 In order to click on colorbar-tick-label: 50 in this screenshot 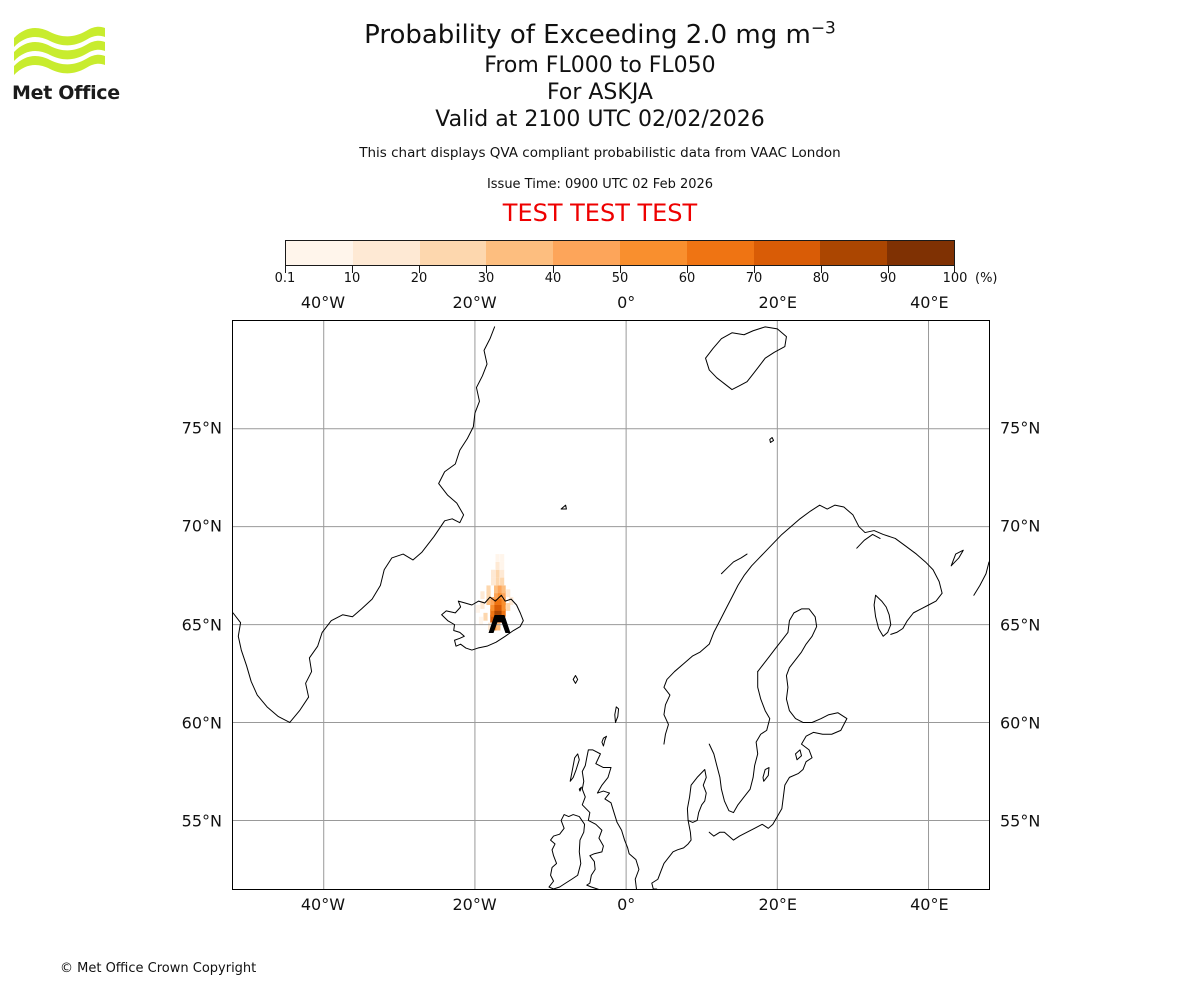, I will do `click(620, 278)`.